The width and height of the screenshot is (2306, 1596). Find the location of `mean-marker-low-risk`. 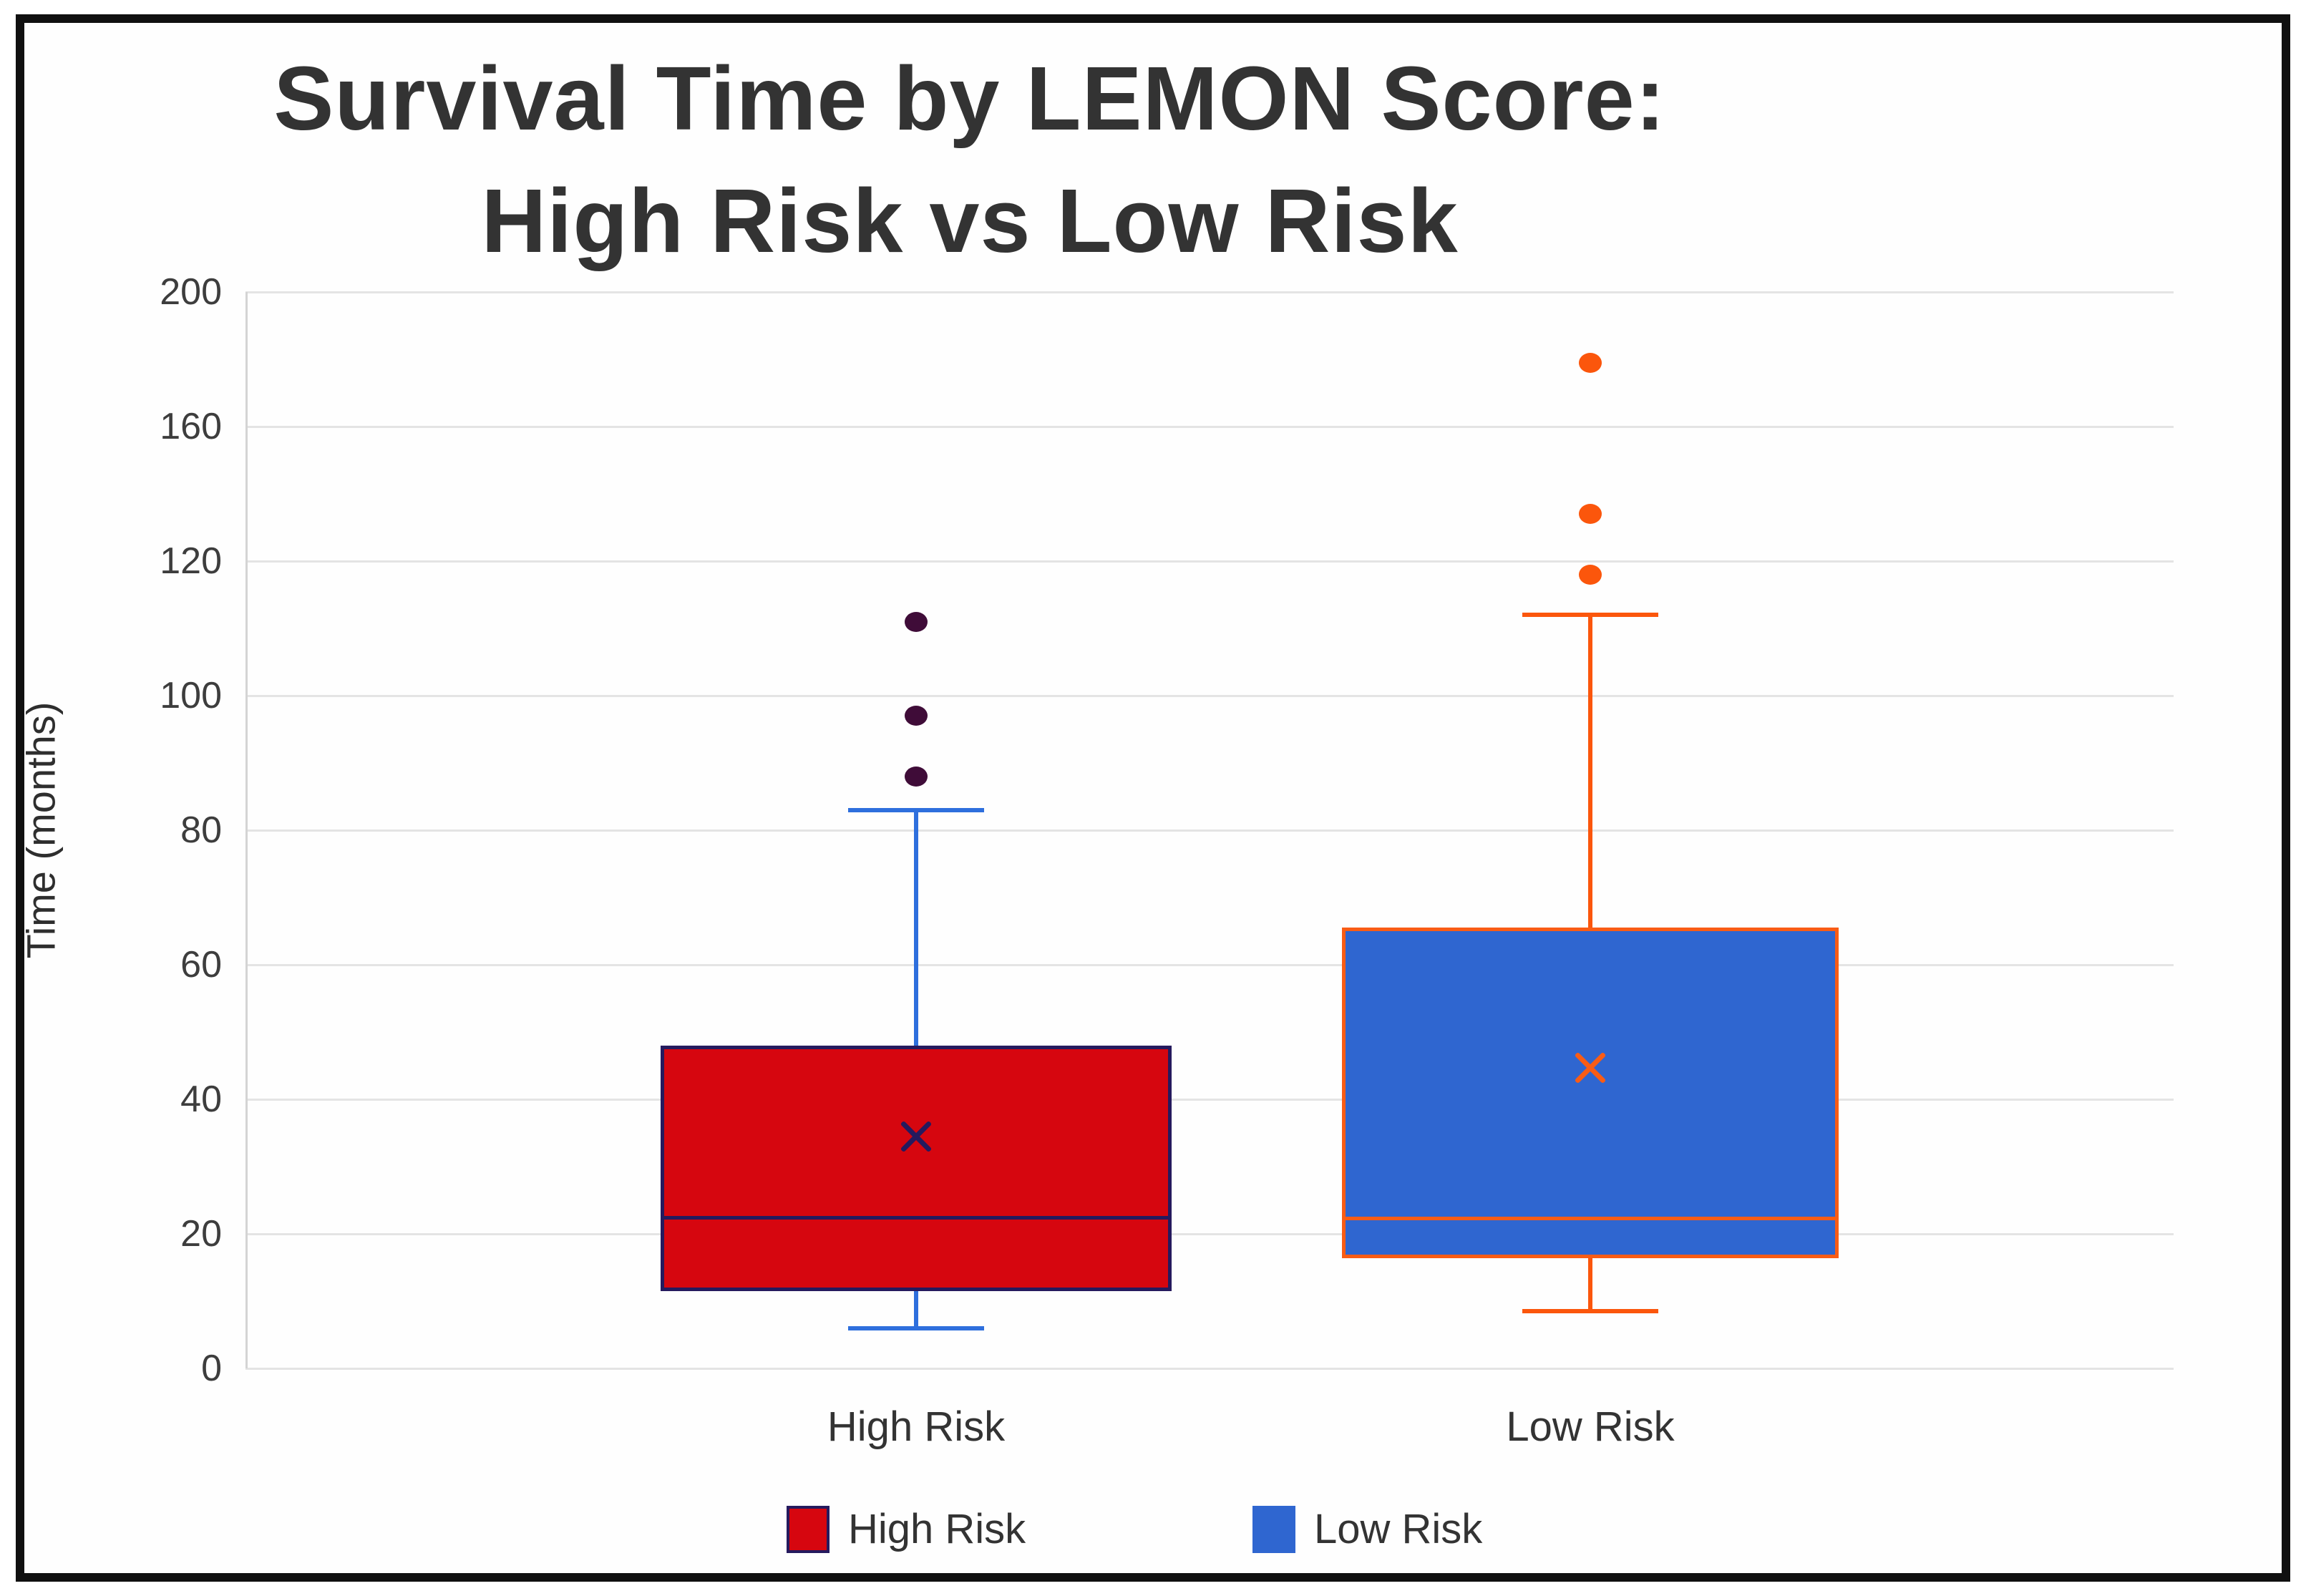

mean-marker-low-risk is located at coordinates (1590, 1068).